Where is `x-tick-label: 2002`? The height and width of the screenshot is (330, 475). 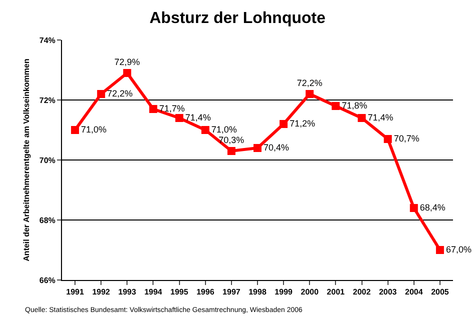
x-tick-label: 2002 is located at coordinates (362, 292).